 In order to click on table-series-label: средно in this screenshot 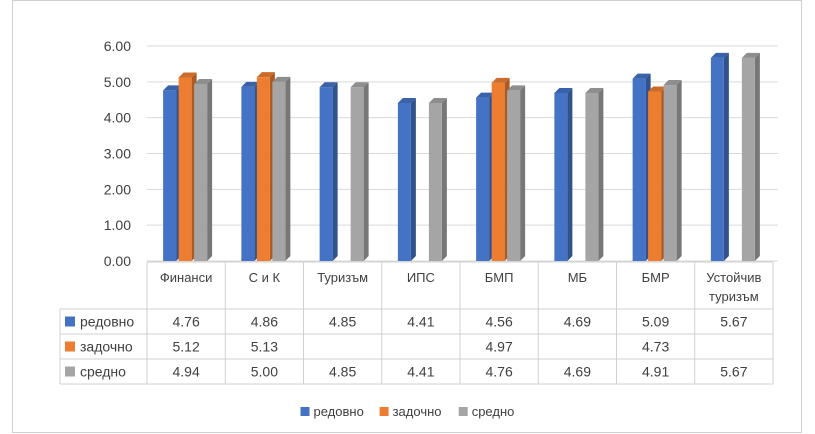, I will do `click(103, 372)`.